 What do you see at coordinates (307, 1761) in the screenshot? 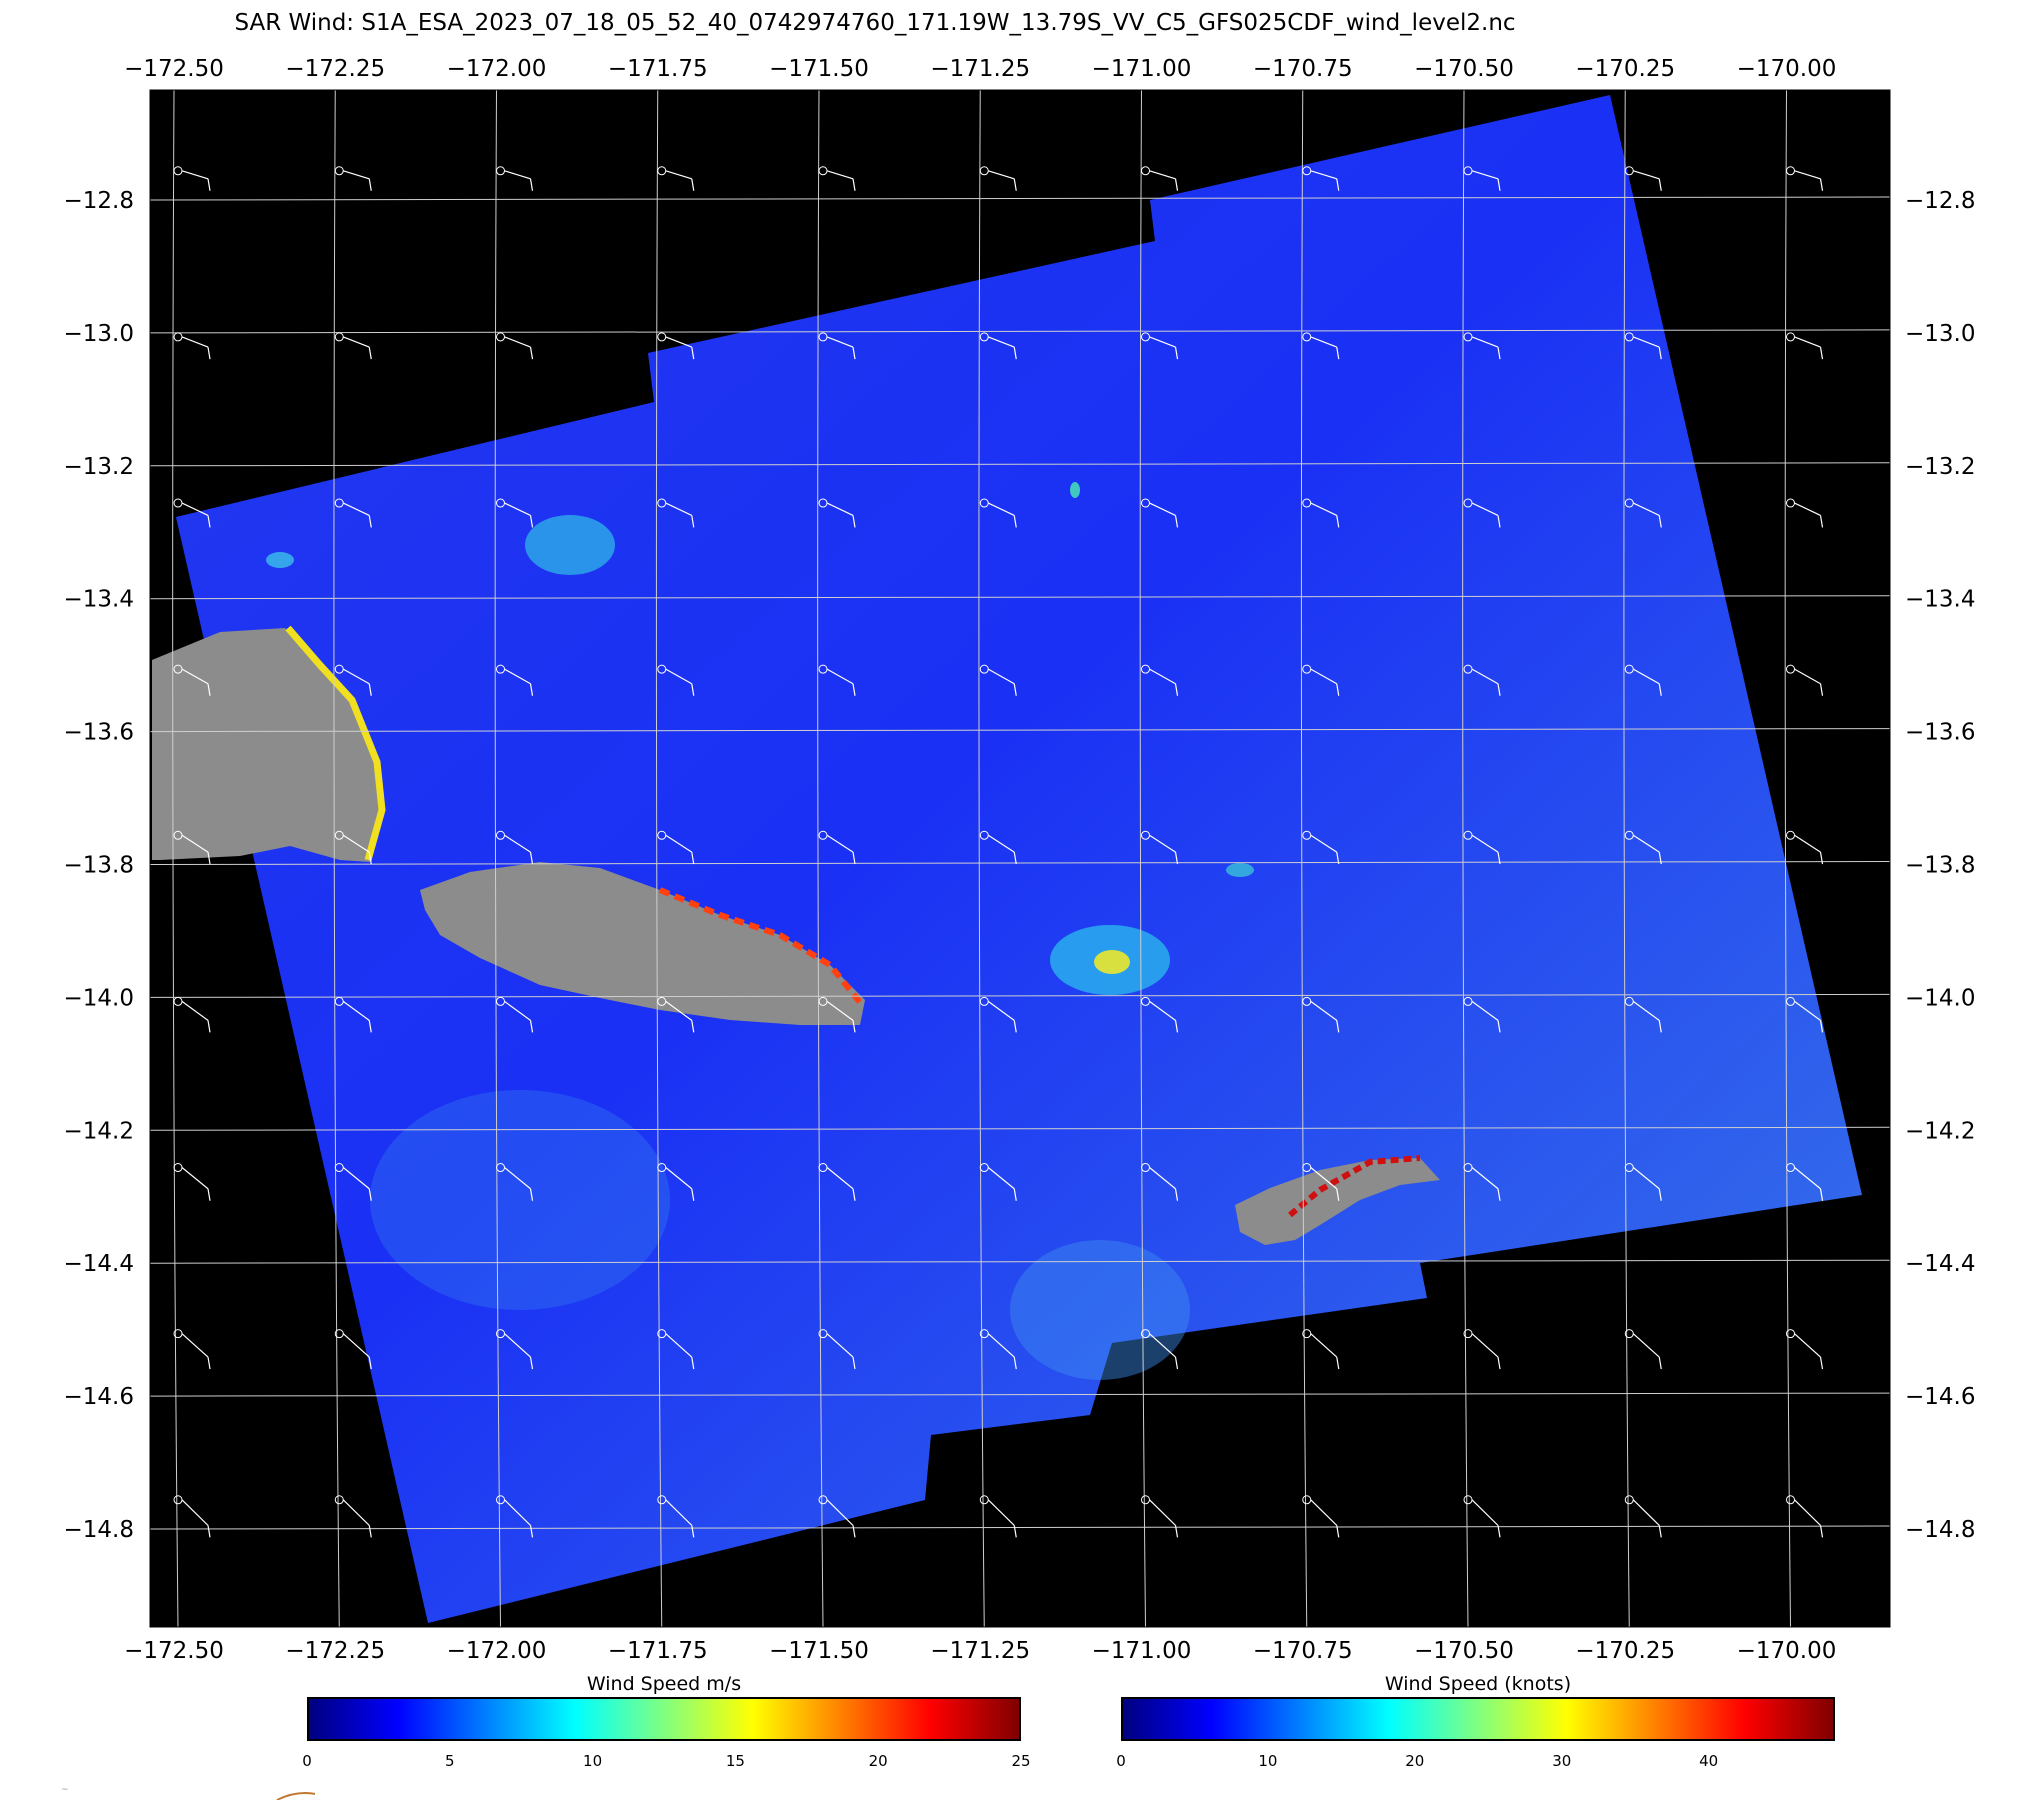
I see `colorbar-tick-label: 0` at bounding box center [307, 1761].